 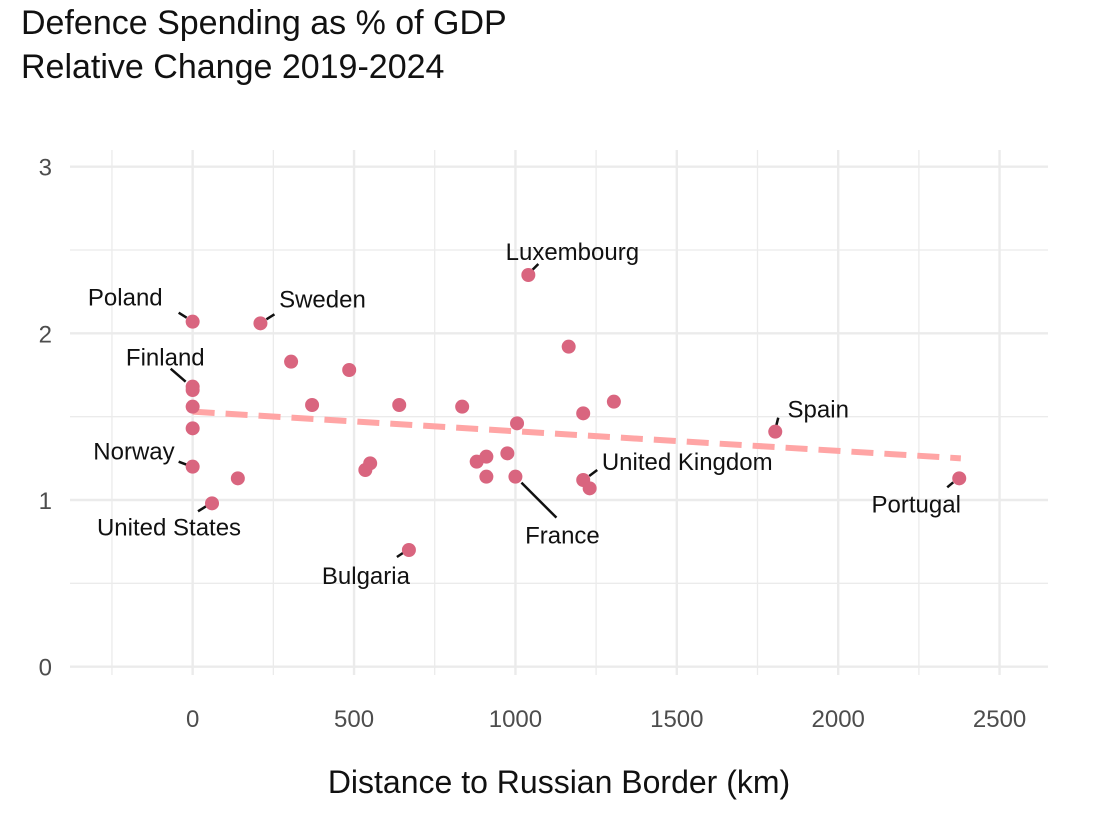 What do you see at coordinates (264, 23) in the screenshot?
I see `chart-title-line-1: Defence Spending as % of GDP` at bounding box center [264, 23].